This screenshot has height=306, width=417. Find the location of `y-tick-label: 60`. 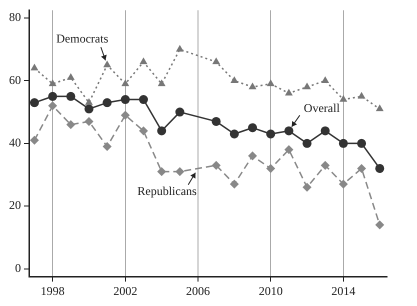

y-tick-label: 60 is located at coordinates (15, 79).